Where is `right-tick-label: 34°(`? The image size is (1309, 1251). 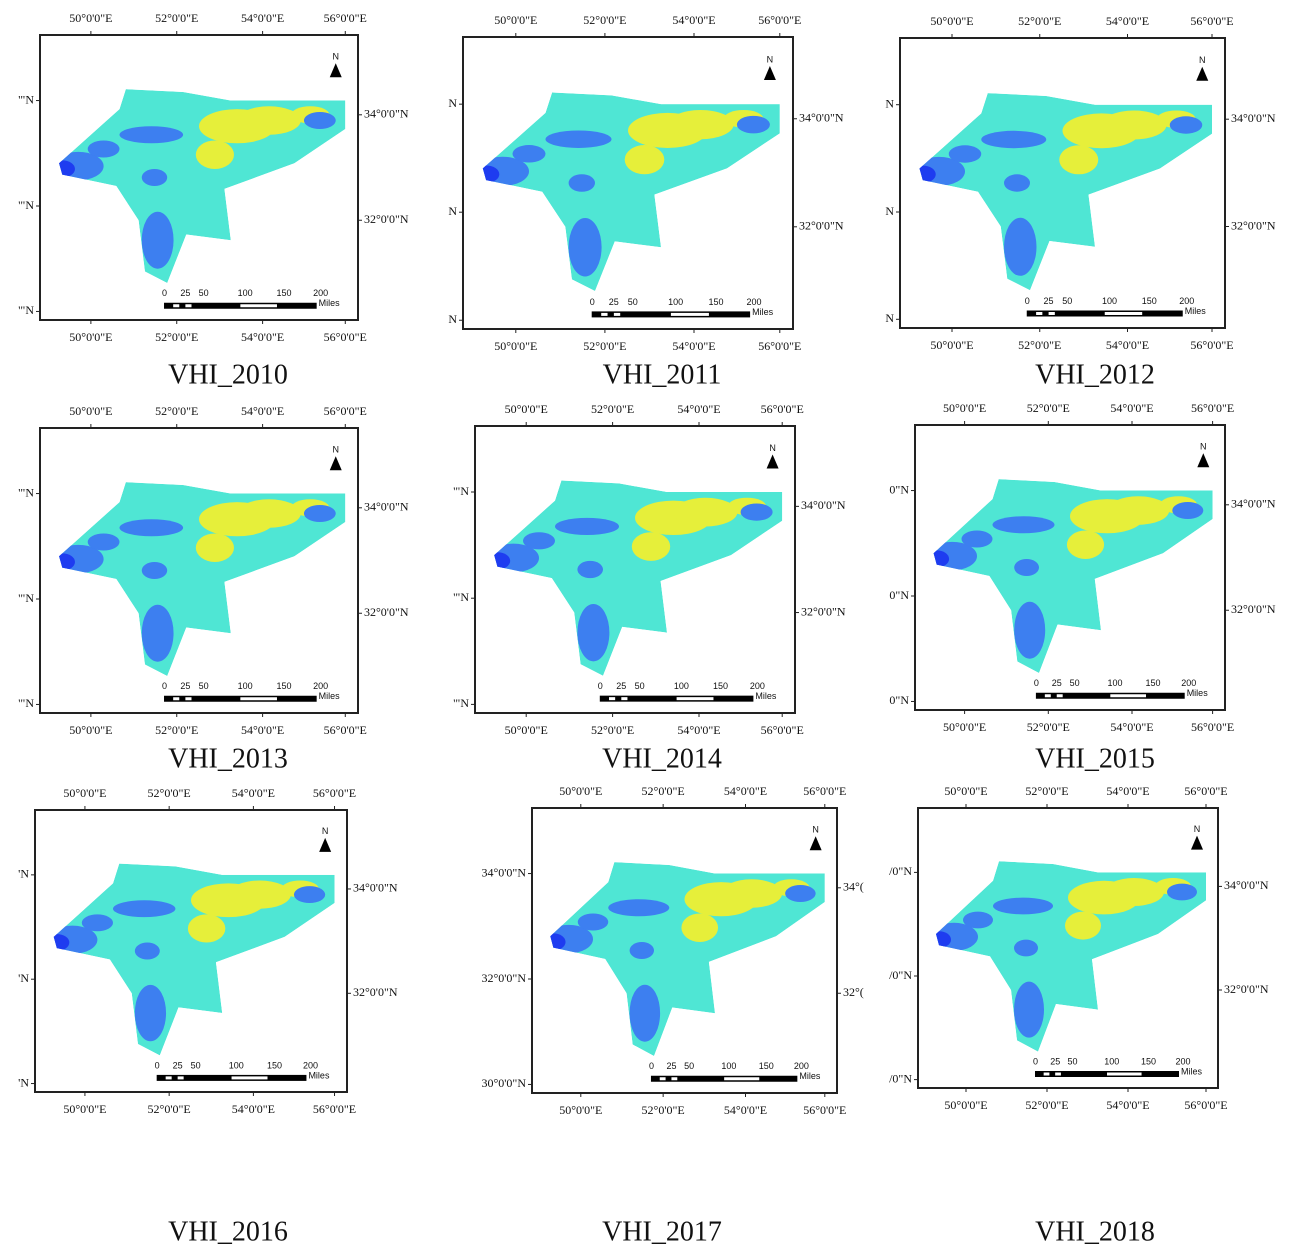 right-tick-label: 34°( is located at coordinates (853, 887).